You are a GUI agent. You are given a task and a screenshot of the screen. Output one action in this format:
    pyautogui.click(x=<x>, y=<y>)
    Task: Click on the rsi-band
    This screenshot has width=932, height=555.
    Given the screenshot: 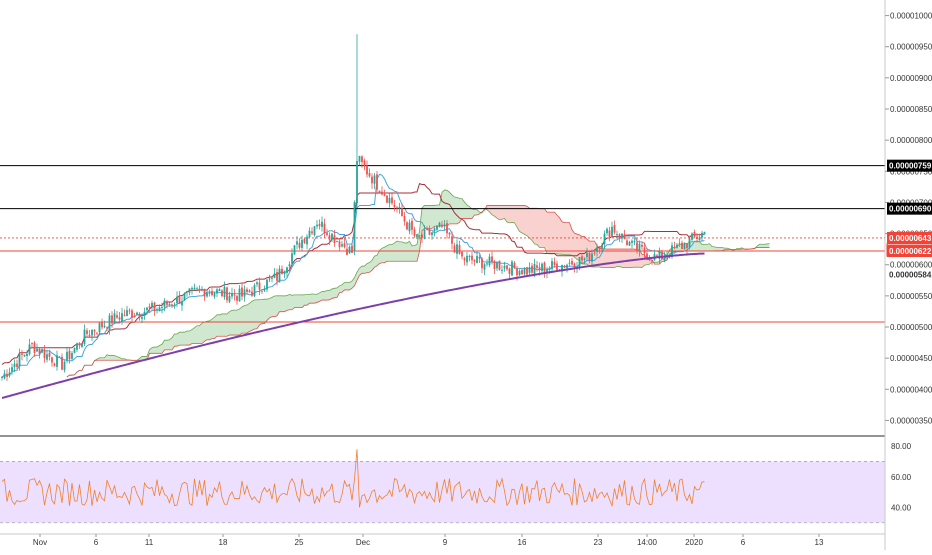 What is the action you would take?
    pyautogui.click(x=442, y=491)
    